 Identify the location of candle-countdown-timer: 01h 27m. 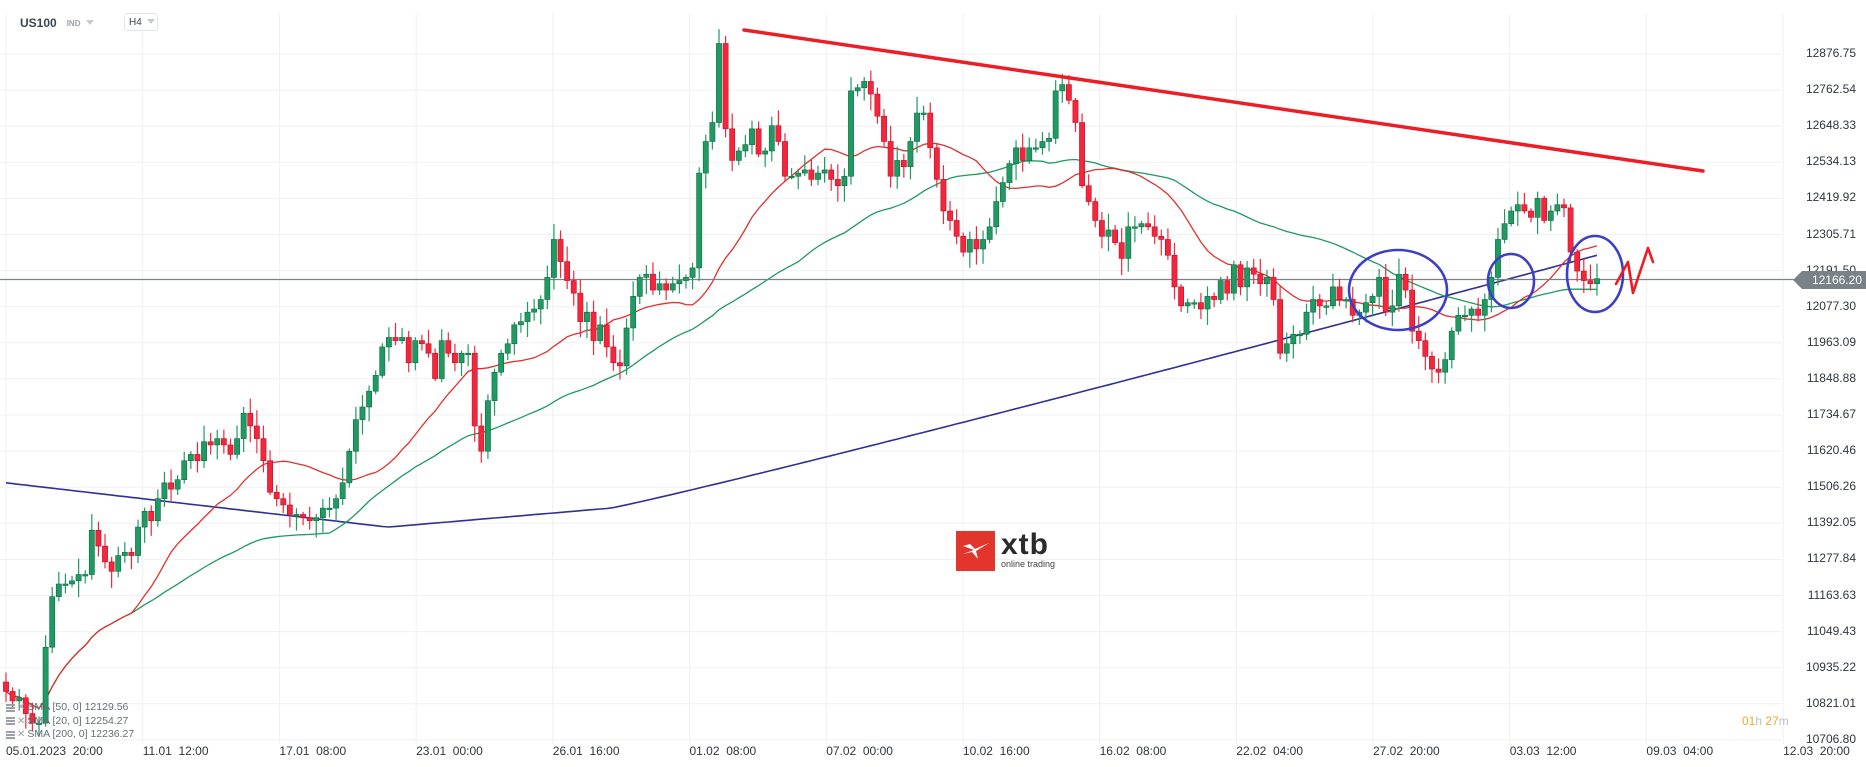
(1765, 721).